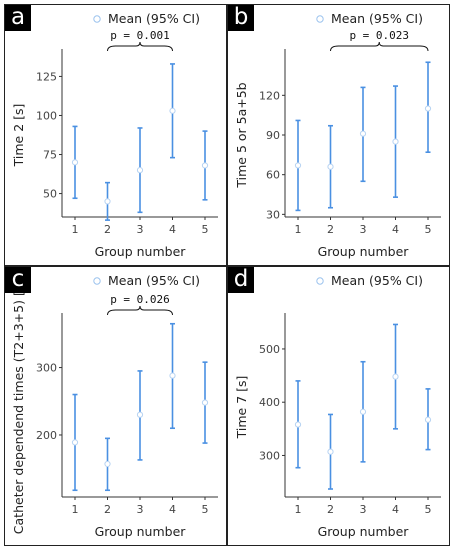 The image size is (454, 550). I want to click on chart-b-legend-marker, so click(320, 19).